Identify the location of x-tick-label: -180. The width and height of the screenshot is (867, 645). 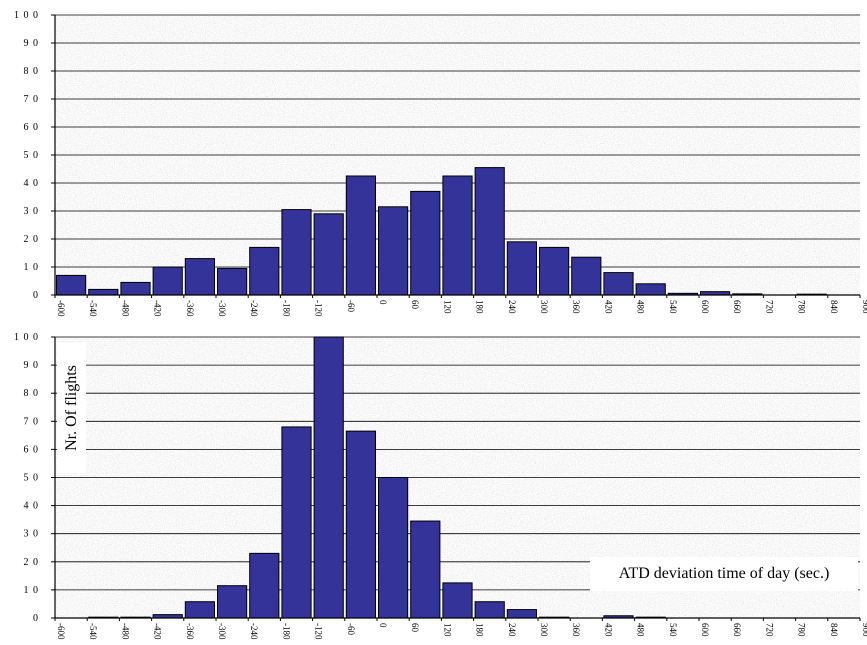
(286, 631).